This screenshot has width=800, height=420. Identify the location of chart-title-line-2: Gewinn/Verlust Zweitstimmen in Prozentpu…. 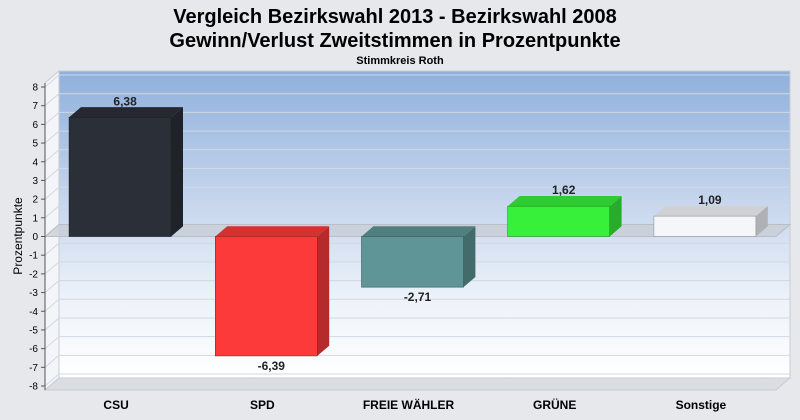
(394, 41).